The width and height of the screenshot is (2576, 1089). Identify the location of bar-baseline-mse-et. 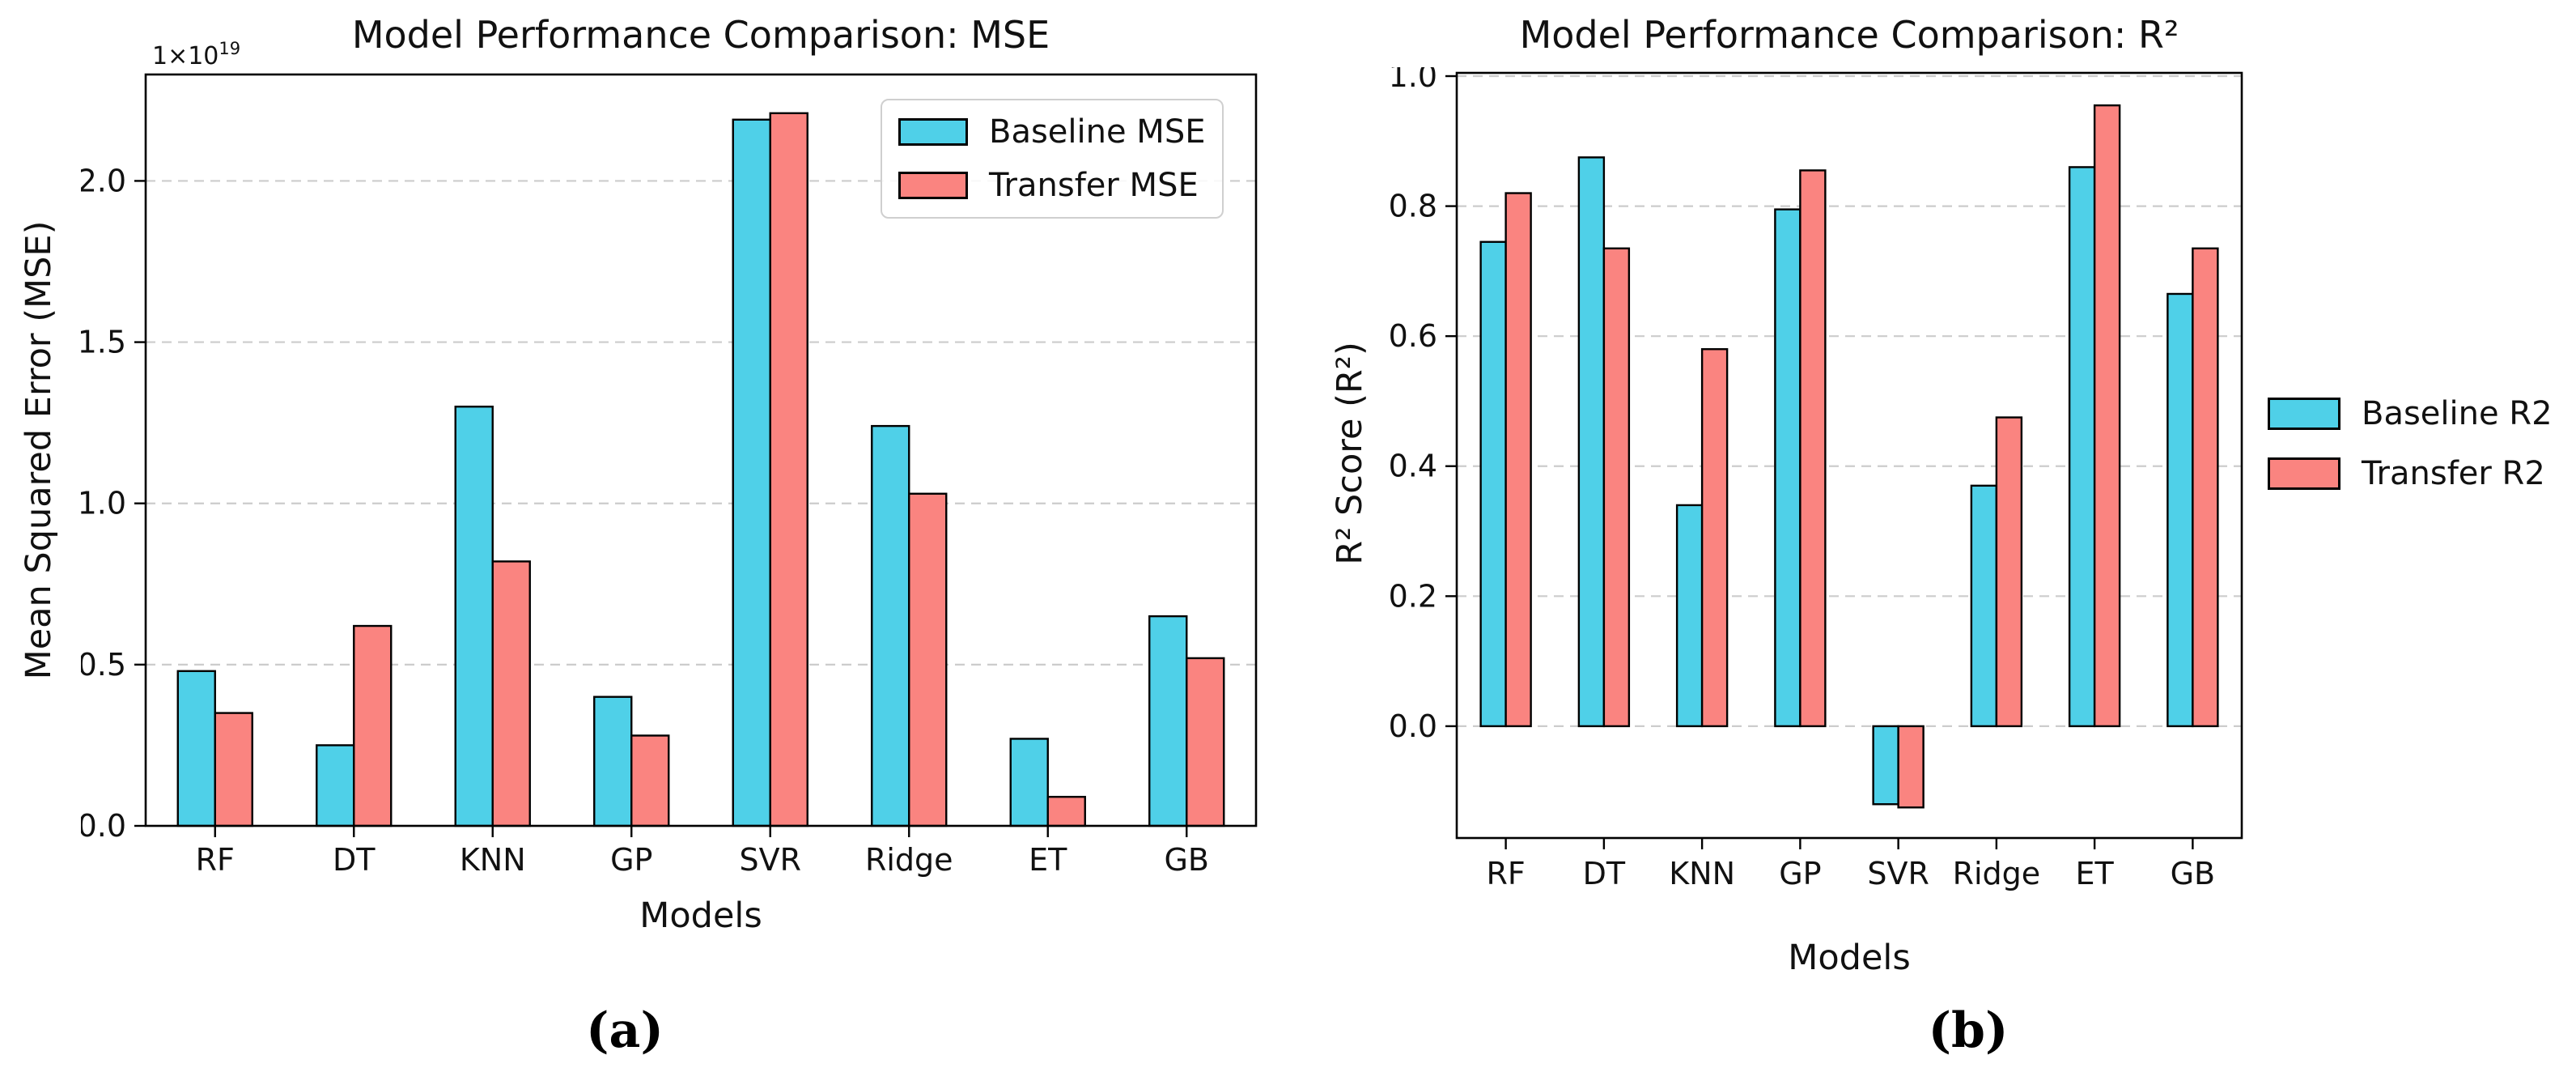
(1029, 783).